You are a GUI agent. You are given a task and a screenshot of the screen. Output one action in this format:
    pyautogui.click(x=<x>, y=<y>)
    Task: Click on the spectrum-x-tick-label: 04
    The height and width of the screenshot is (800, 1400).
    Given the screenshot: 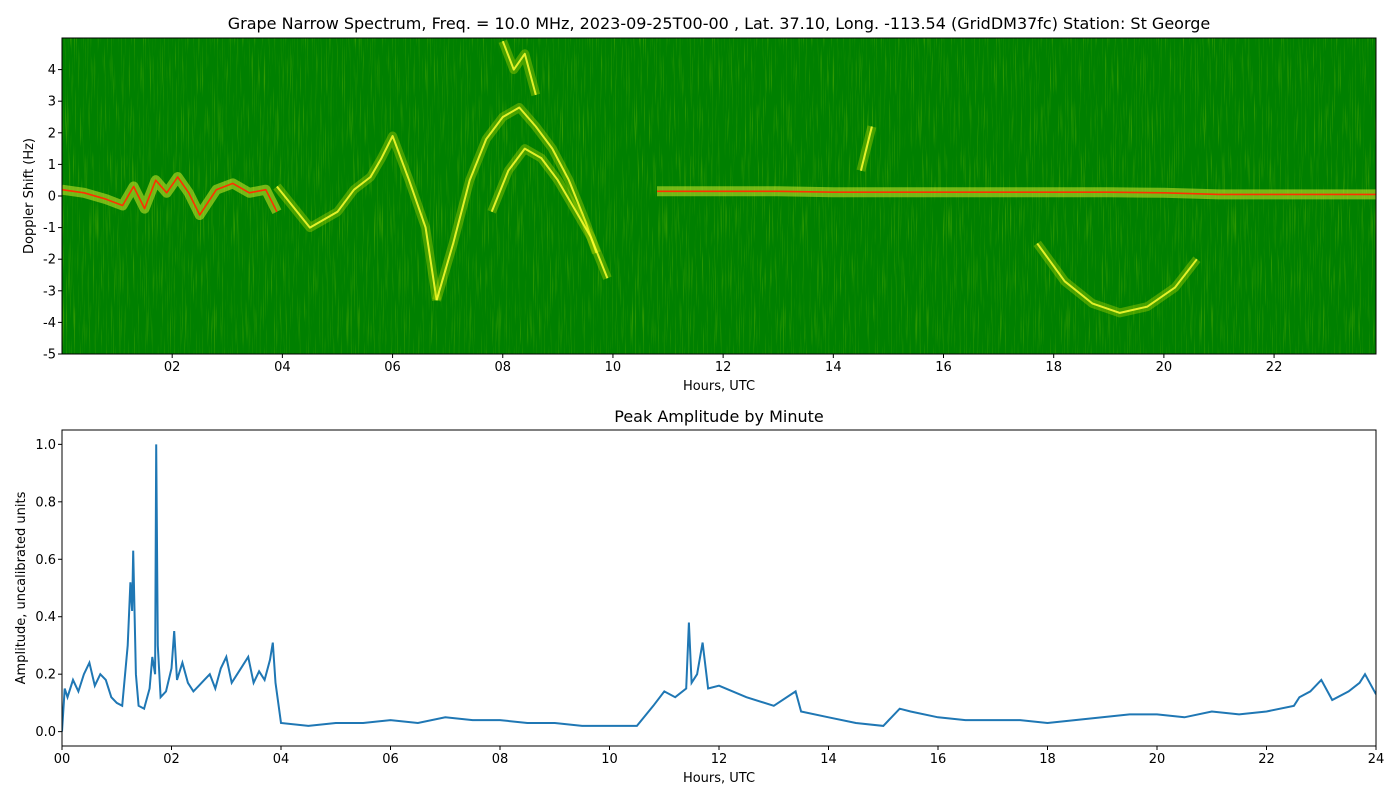 What is the action you would take?
    pyautogui.click(x=282, y=367)
    